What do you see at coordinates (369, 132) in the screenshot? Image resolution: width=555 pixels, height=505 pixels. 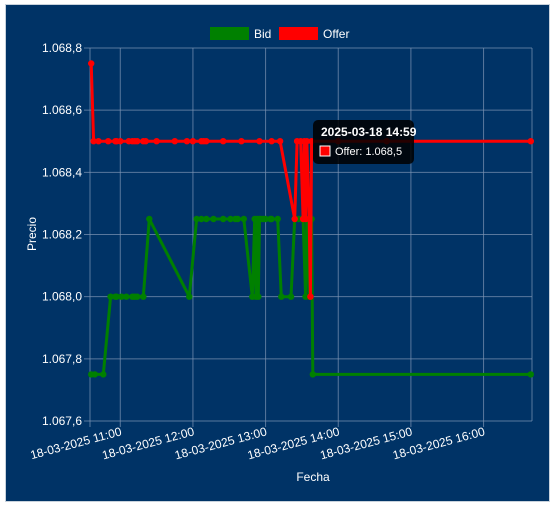 I see `tooltip-title: 2025-03-18 14:59` at bounding box center [369, 132].